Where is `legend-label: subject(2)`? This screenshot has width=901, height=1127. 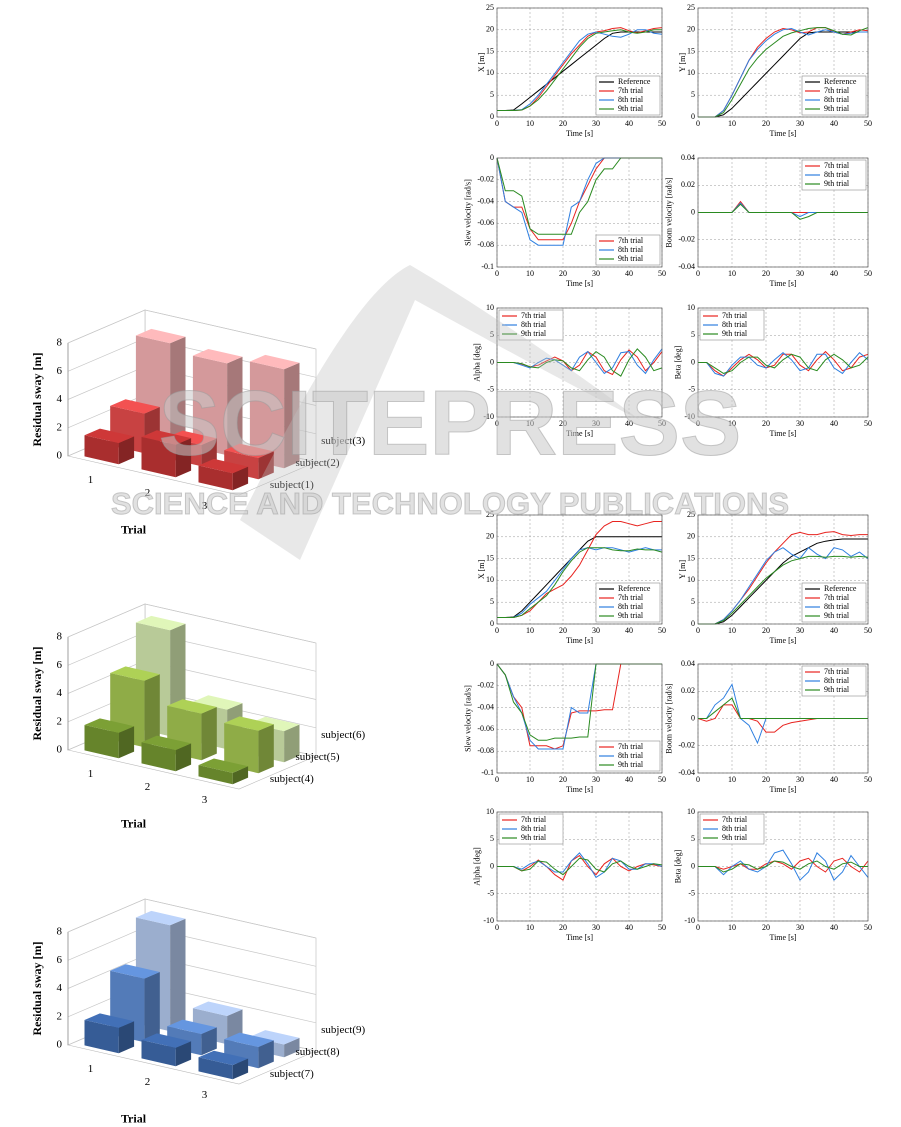 legend-label: subject(2) is located at coordinates (318, 463).